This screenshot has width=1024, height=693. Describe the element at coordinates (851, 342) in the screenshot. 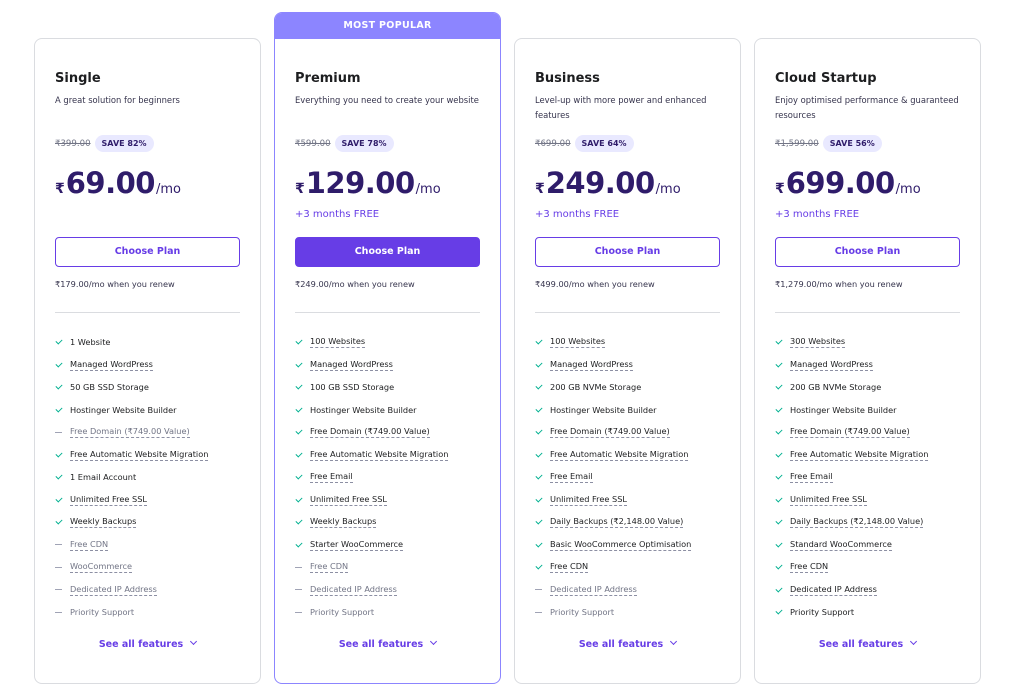

I see `feature-item: 300 Websites` at that location.